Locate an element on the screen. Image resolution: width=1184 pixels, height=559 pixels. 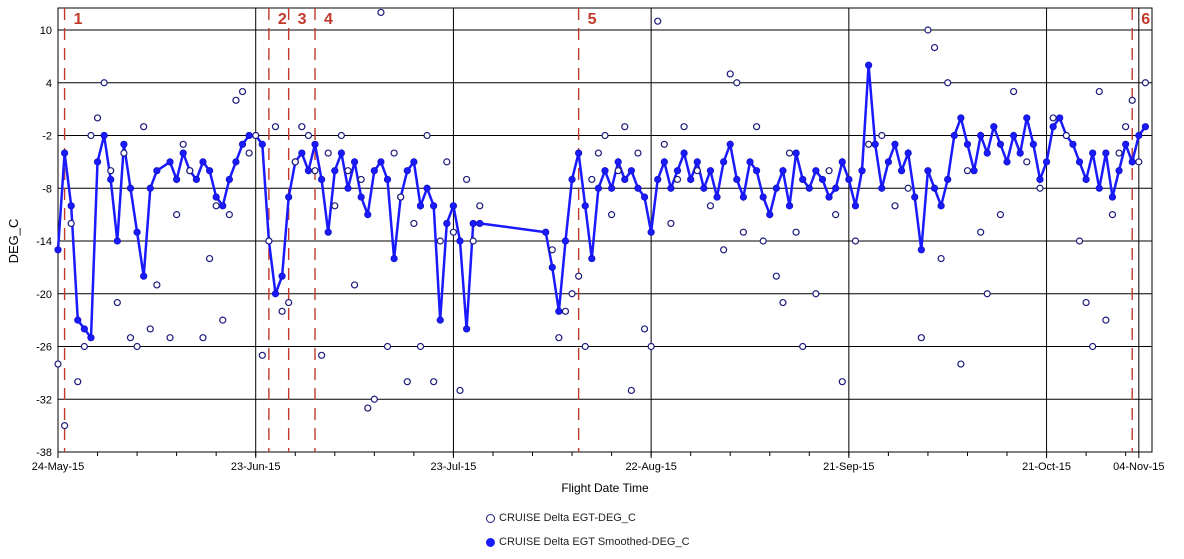
y-axis-title: DEG_C is located at coordinates (13, 241).